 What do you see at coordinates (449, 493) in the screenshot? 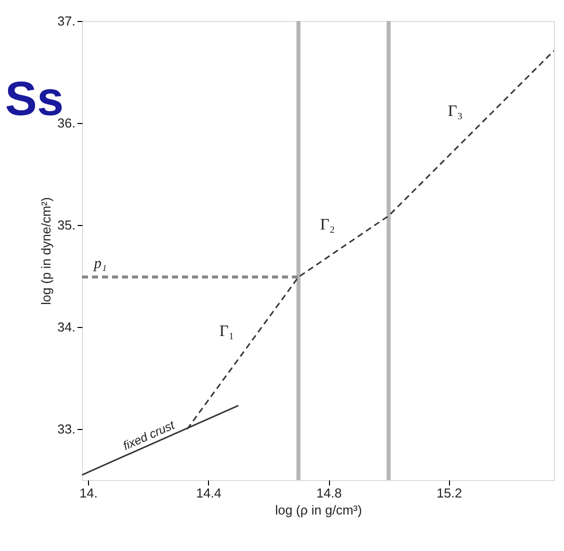
I see `x-tick-label: 15.2` at bounding box center [449, 493].